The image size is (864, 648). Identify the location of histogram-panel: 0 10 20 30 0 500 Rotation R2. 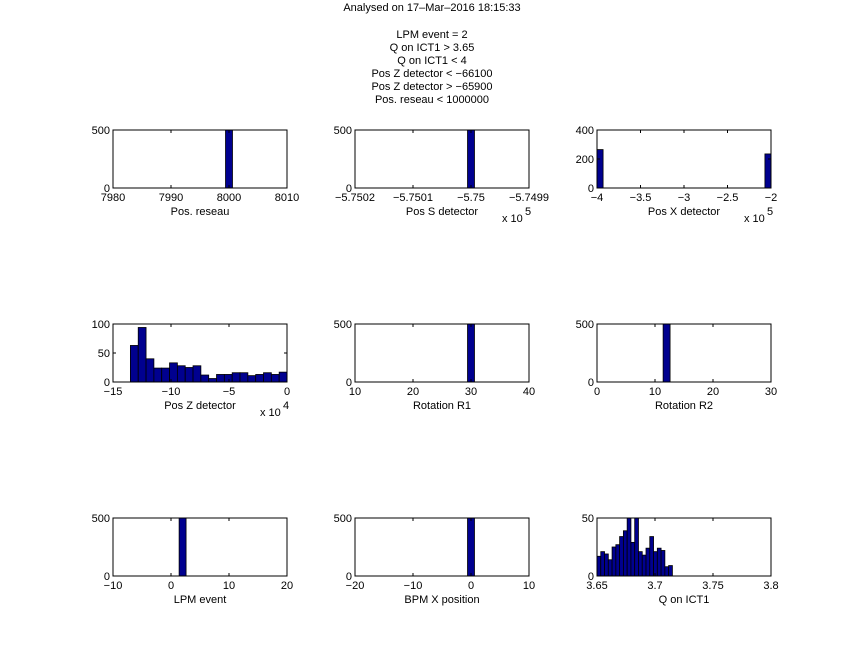
(676, 365).